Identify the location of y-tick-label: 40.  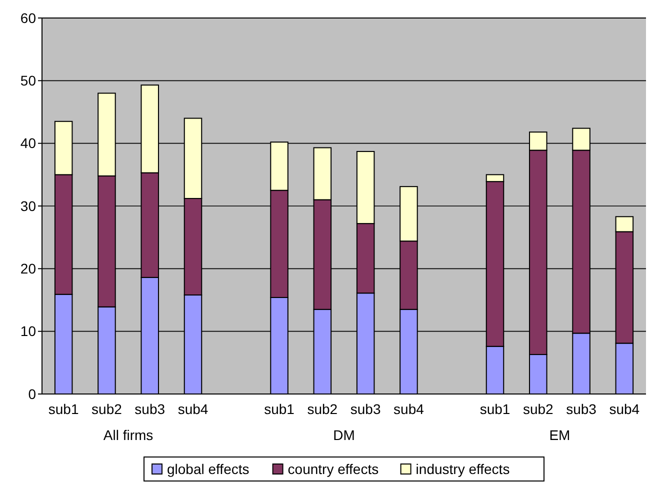
(28, 143).